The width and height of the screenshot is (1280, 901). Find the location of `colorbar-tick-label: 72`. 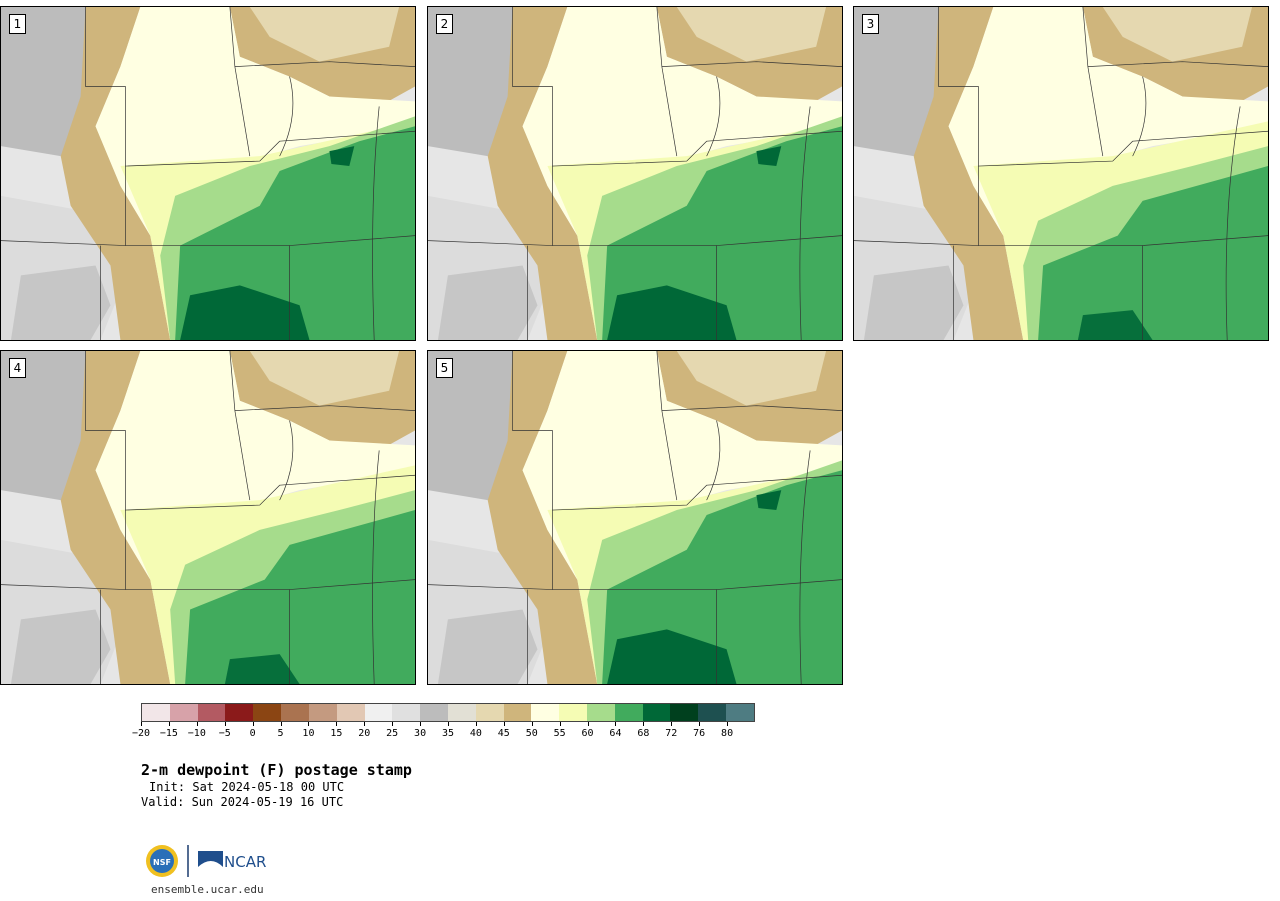

colorbar-tick-label: 72 is located at coordinates (671, 733).